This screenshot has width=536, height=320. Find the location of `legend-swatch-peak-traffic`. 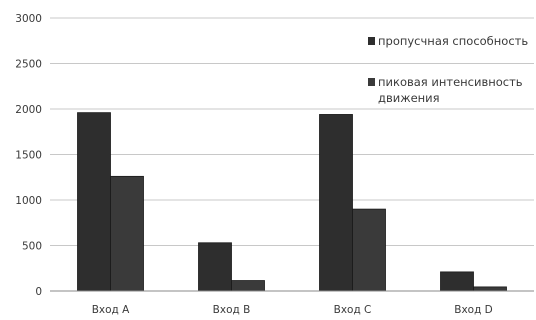

legend-swatch-peak-traffic is located at coordinates (371, 82).